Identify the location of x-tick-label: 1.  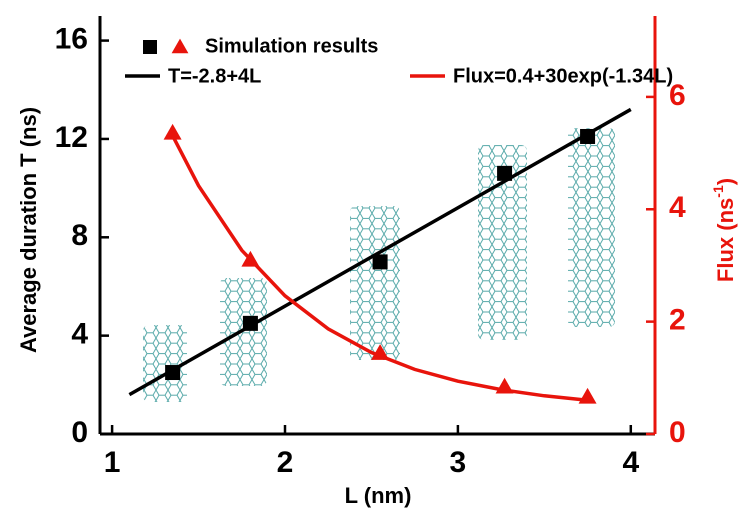
(112, 462).